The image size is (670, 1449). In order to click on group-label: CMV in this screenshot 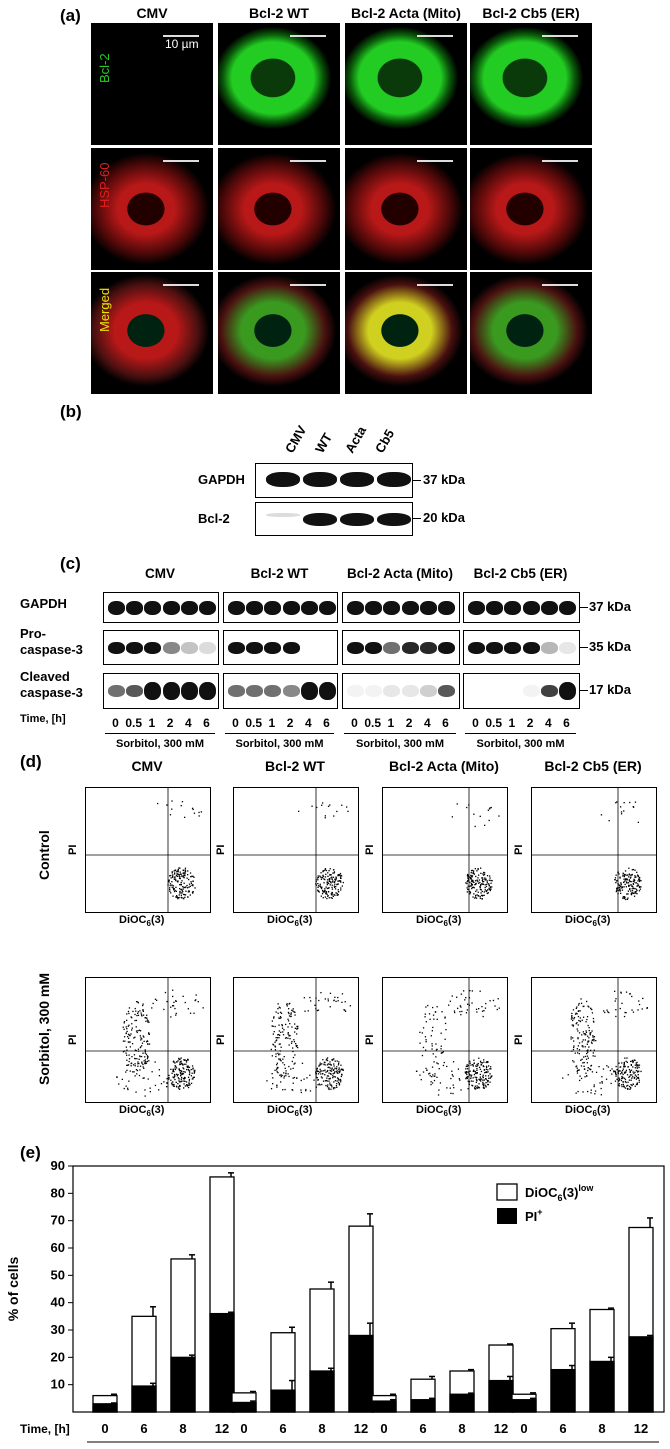, I will do `click(164, 1447)`.